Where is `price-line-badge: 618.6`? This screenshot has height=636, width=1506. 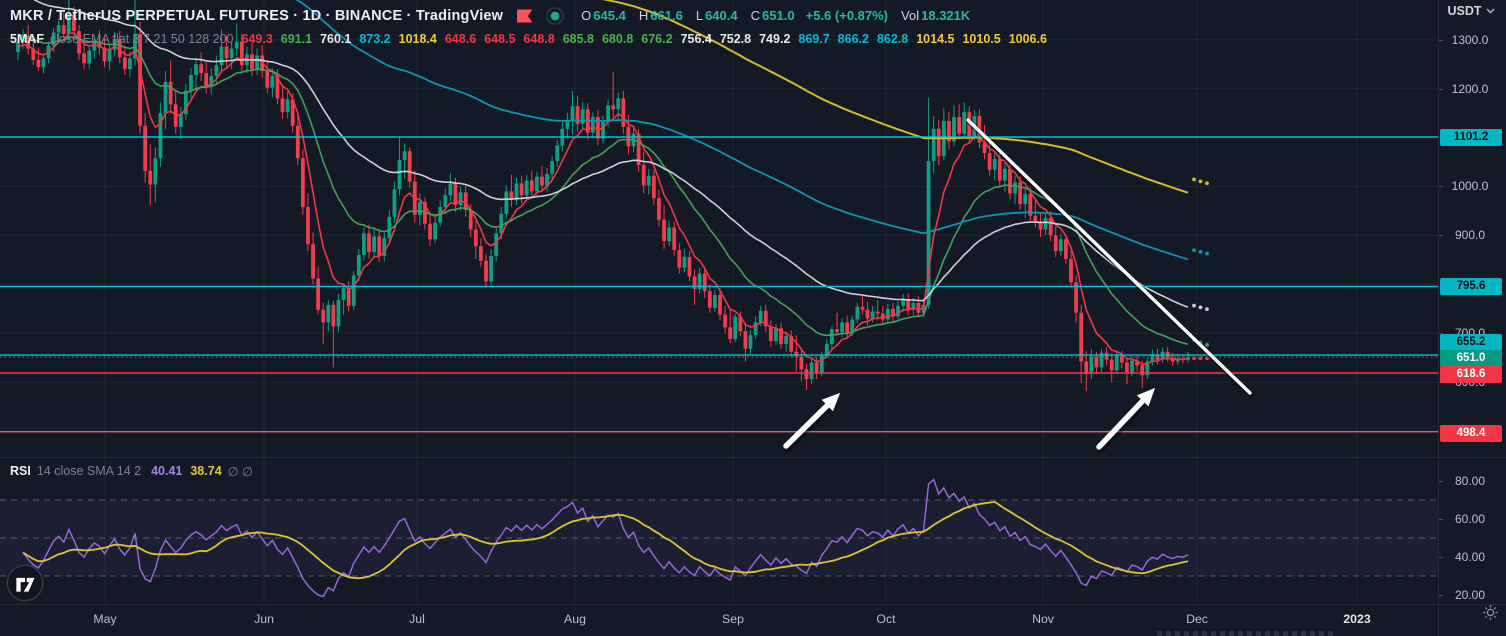 price-line-badge: 618.6 is located at coordinates (1471, 374).